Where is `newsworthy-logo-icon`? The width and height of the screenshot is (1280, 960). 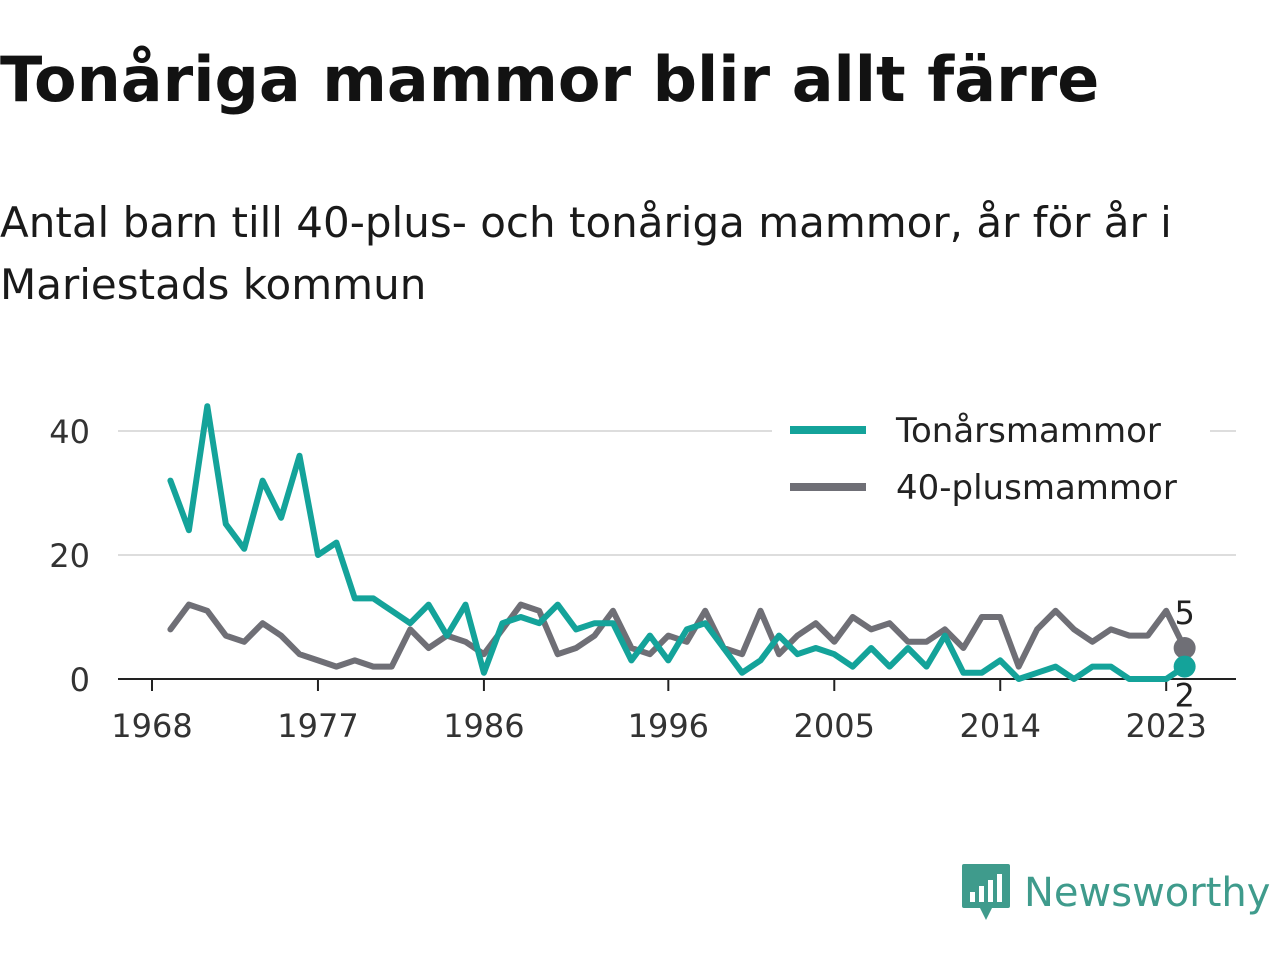
newsworthy-logo-icon is located at coordinates (986, 892).